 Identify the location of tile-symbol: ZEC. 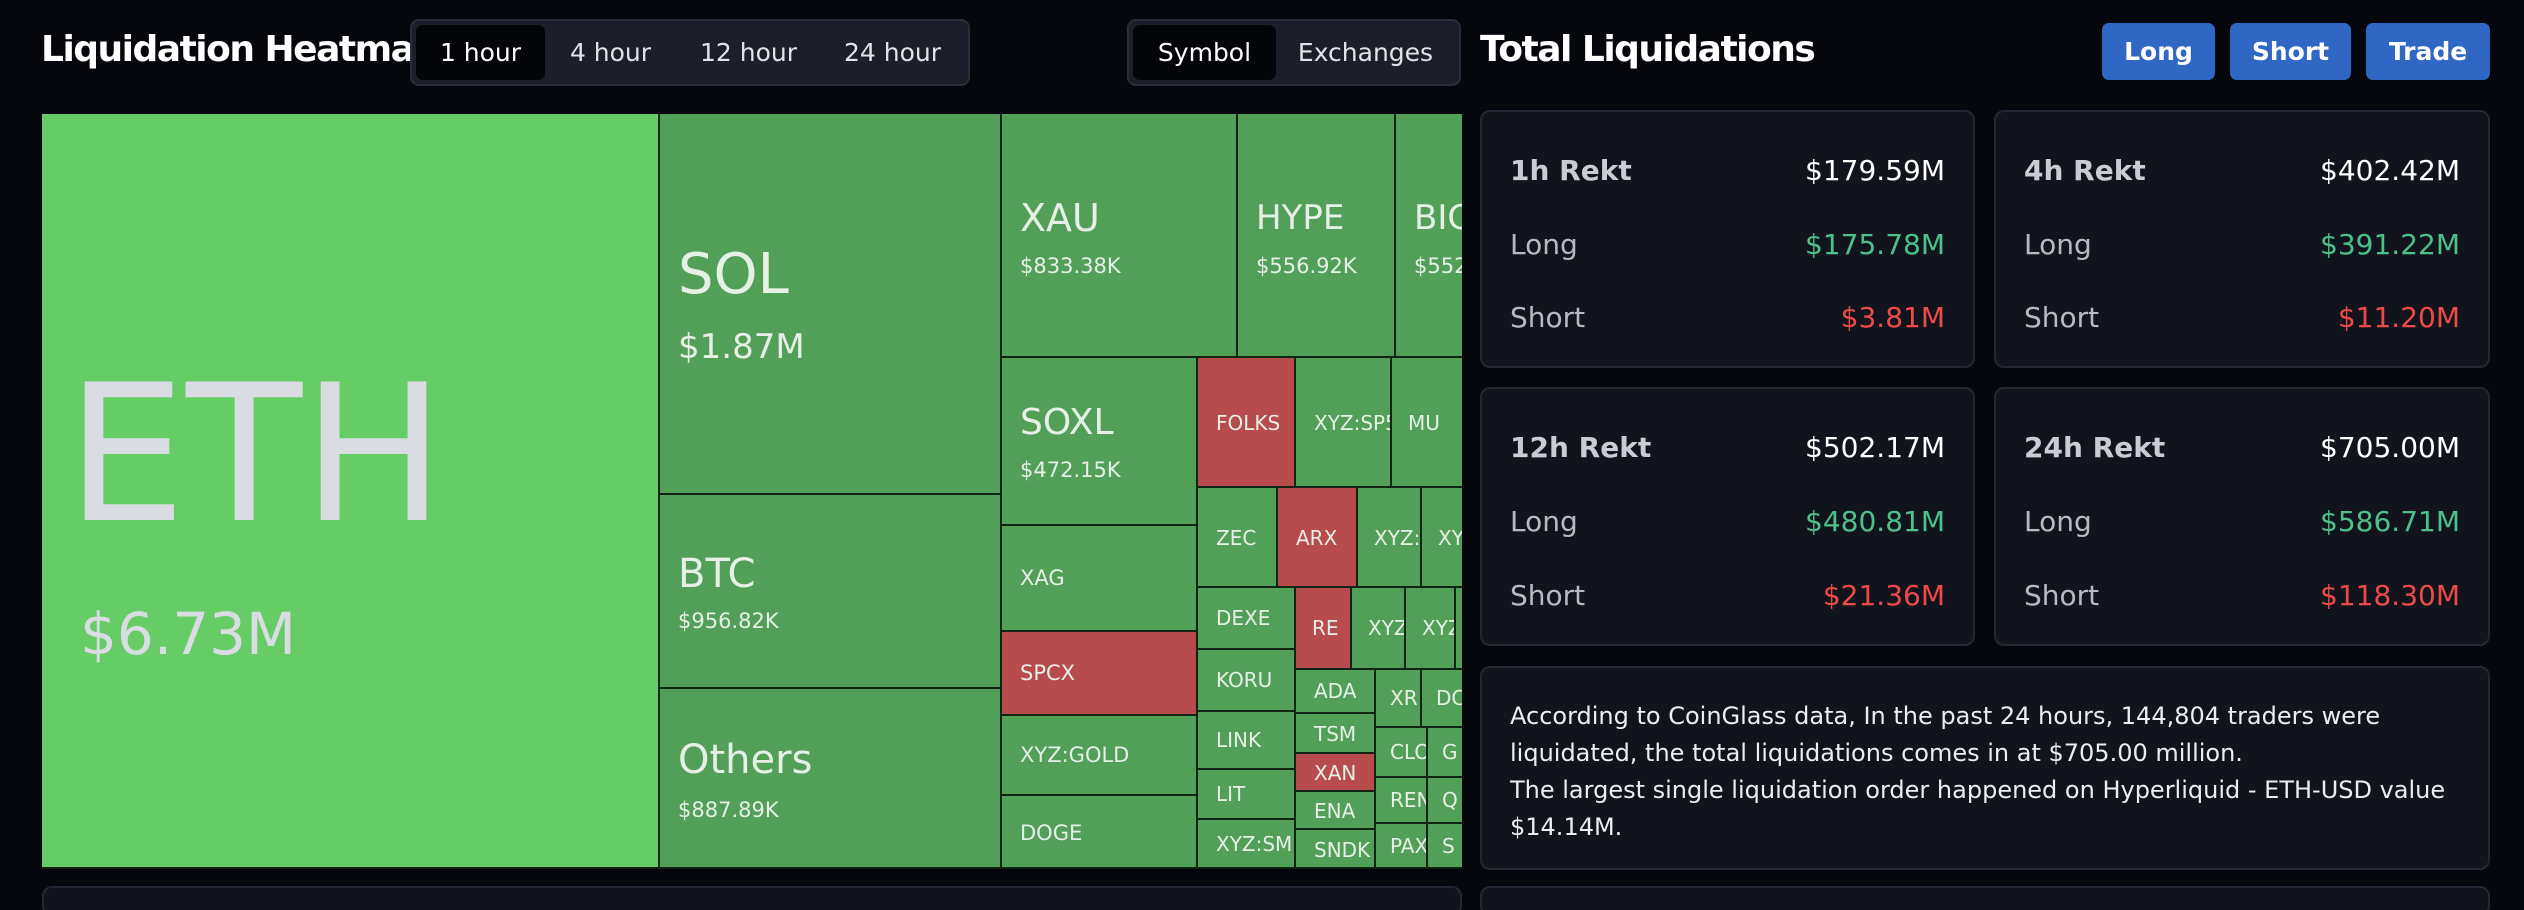
(1236, 538).